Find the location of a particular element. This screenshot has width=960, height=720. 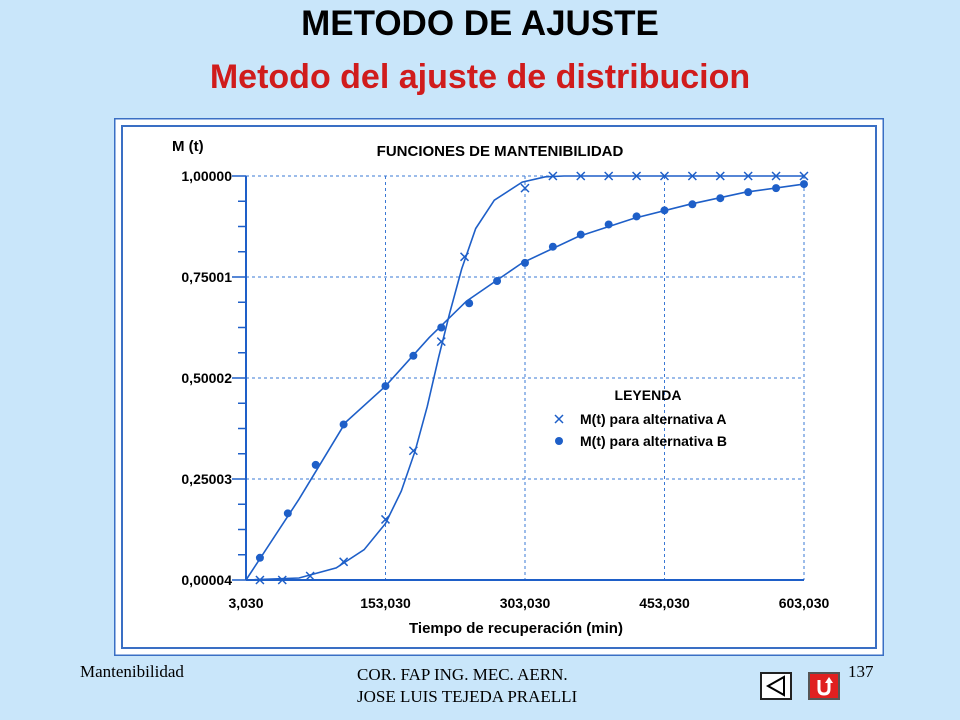

footer-center-line1: COR. FAP ING. MEC. AERN. is located at coordinates (462, 674).